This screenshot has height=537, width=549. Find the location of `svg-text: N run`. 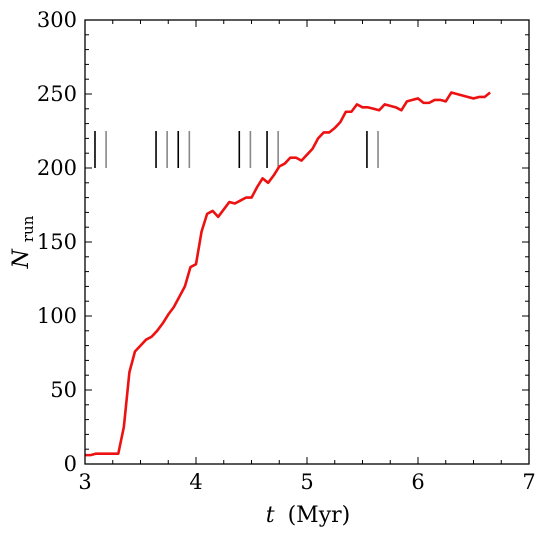

svg-text: N run is located at coordinates (23, 242).